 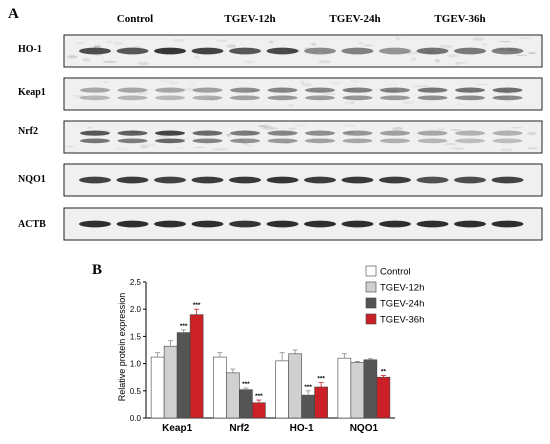 What do you see at coordinates (97, 270) in the screenshot?
I see `panel-b-letter: B` at bounding box center [97, 270].